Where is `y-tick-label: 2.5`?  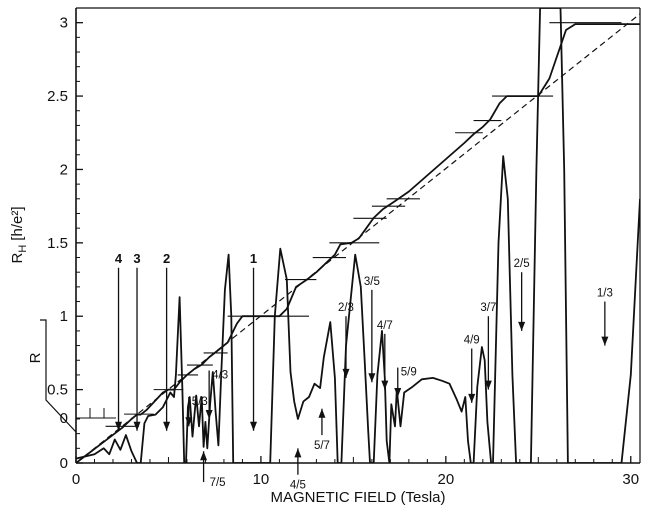 y-tick-label: 2.5 is located at coordinates (57, 96).